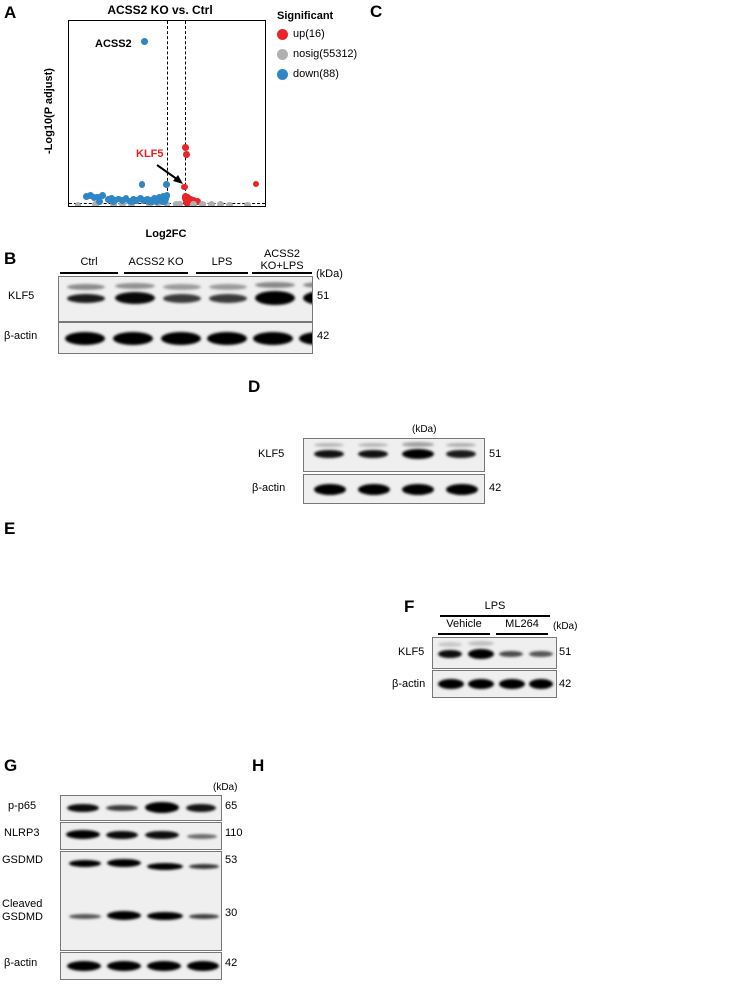  Describe the element at coordinates (254, 386) in the screenshot. I see `panel-d-letter: D` at that location.